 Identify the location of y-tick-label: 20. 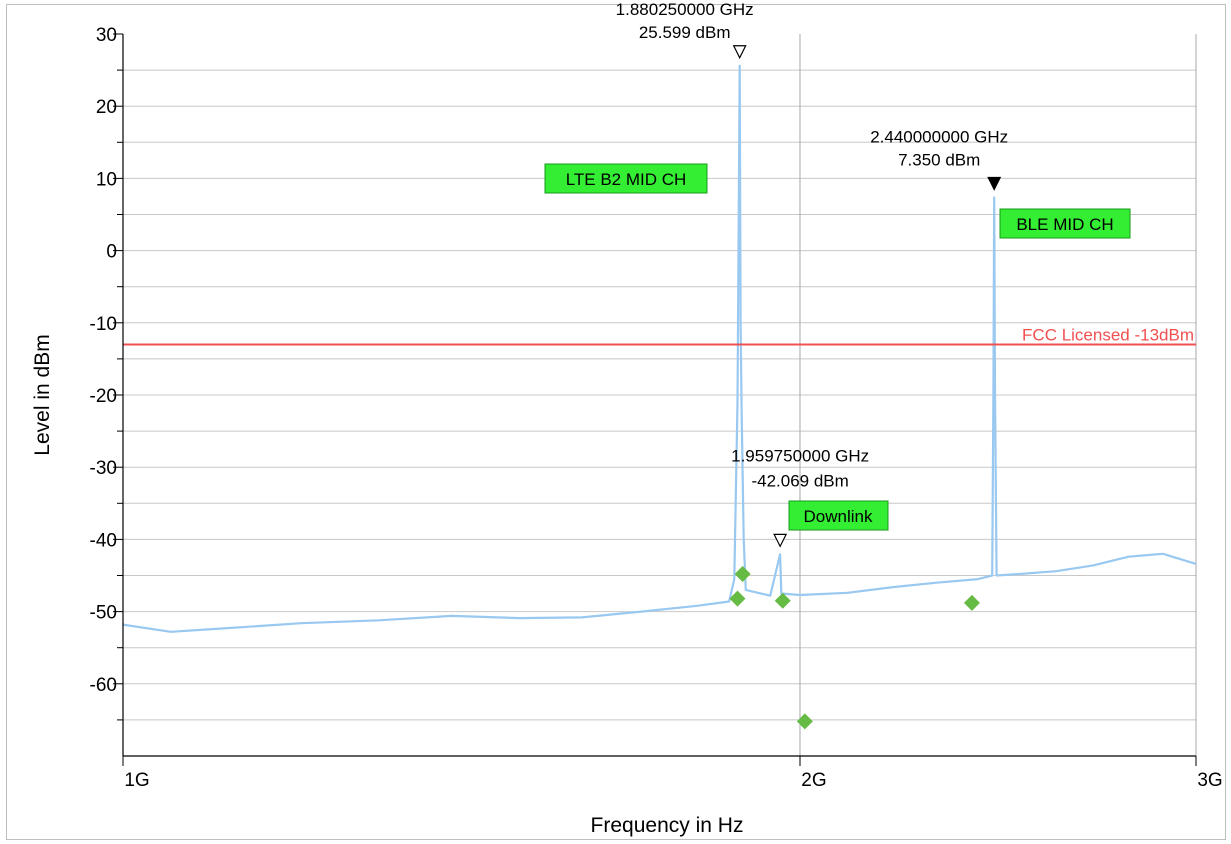
(106, 107).